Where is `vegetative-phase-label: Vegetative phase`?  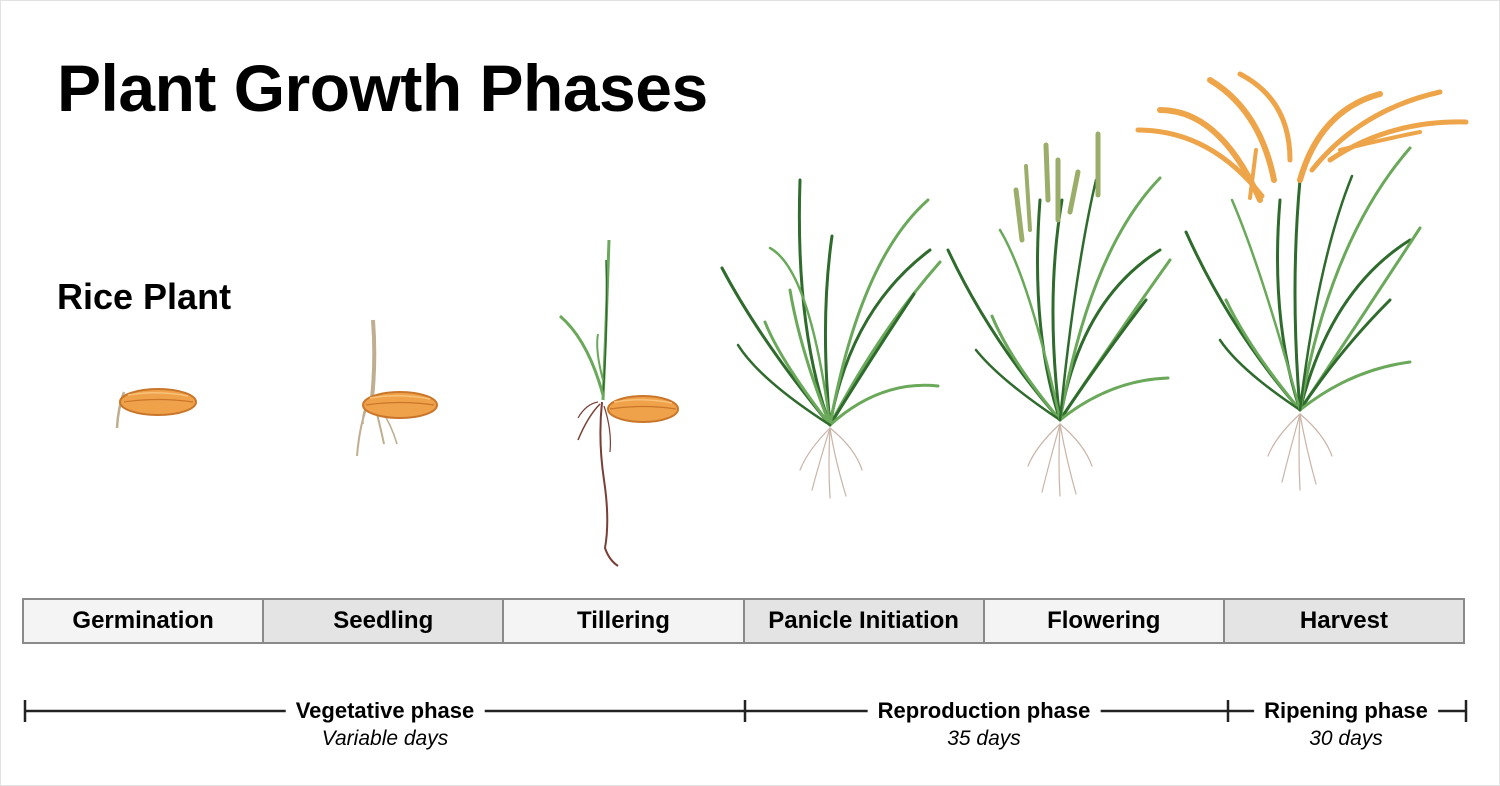 vegetative-phase-label: Vegetative phase is located at coordinates (385, 711).